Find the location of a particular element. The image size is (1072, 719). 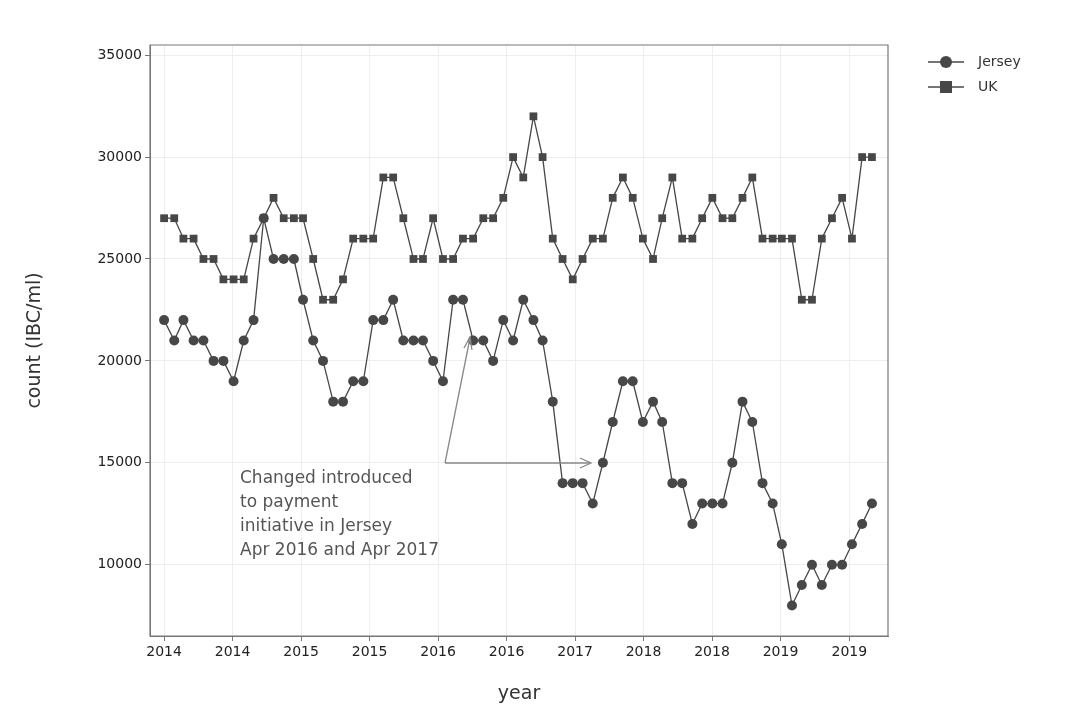

y-axis-title: count (IBC/ml) is located at coordinates (33, 340).